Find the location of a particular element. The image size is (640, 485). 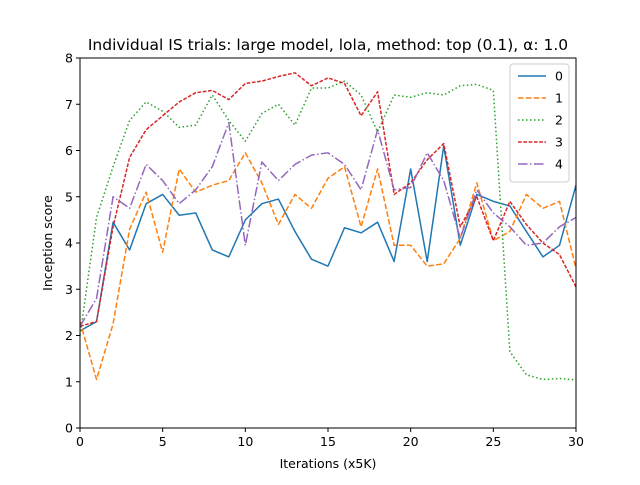

y-tick-label: 6 is located at coordinates (69, 150).